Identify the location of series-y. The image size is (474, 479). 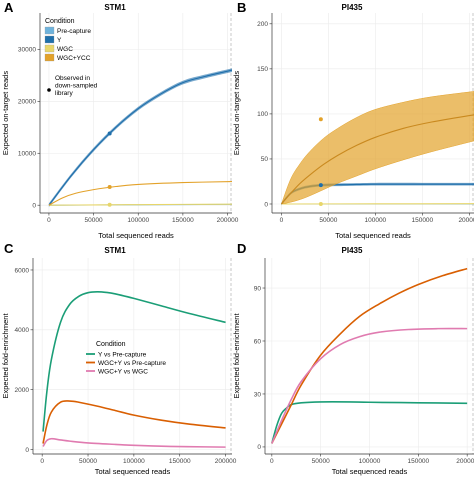
(140, 138).